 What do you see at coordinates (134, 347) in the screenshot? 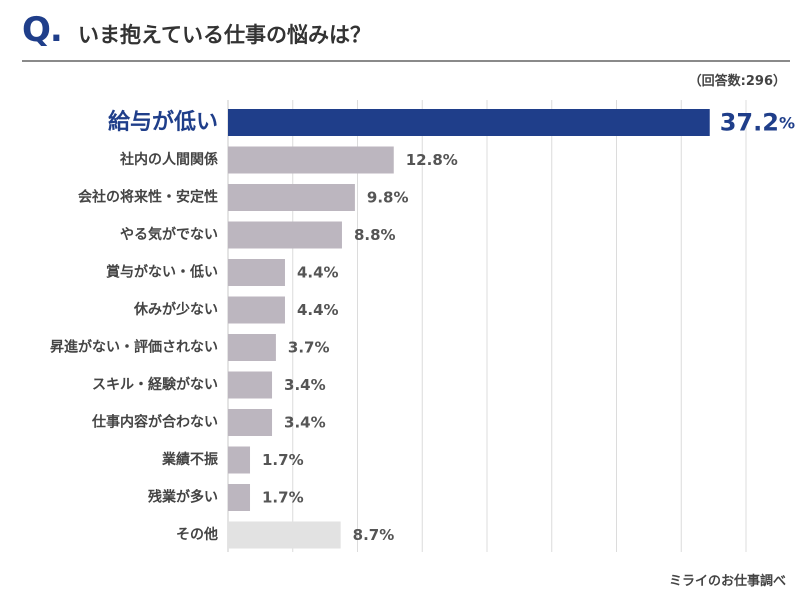
I see `category-label: 昇進がない・評価されない` at bounding box center [134, 347].